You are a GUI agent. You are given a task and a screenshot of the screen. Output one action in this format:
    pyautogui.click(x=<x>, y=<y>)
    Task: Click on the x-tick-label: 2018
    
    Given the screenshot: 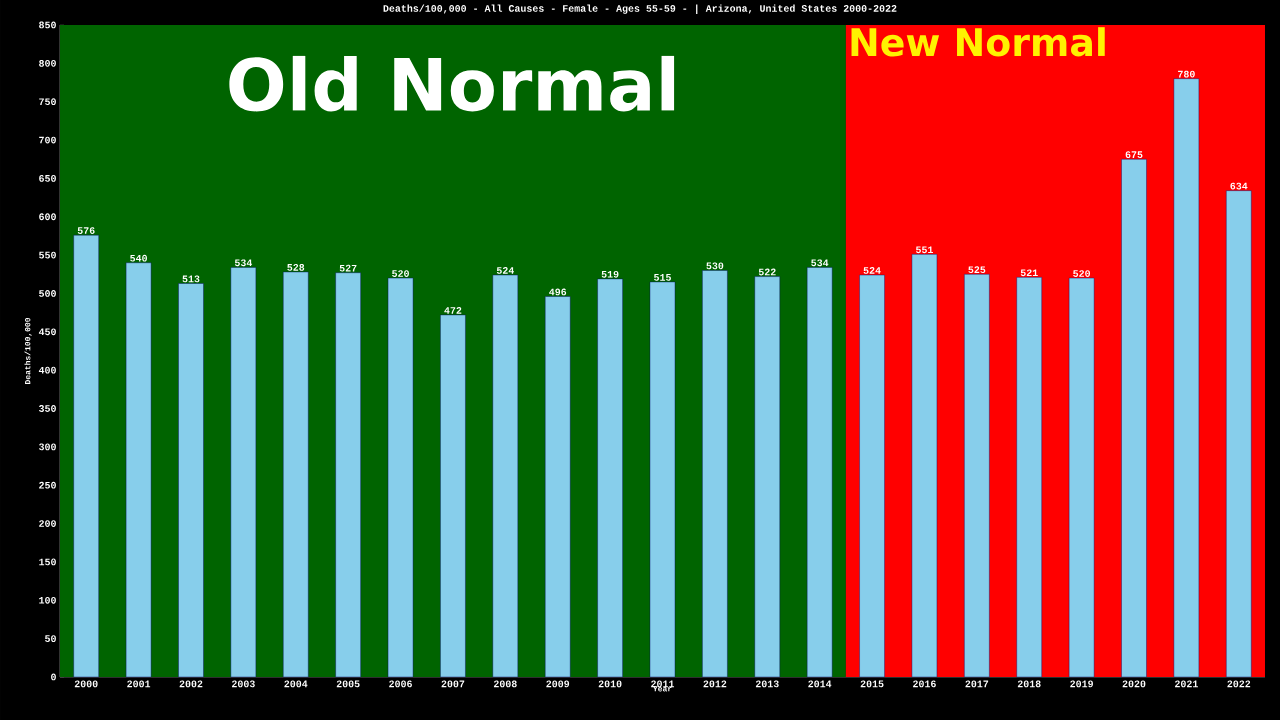 What is the action you would take?
    pyautogui.click(x=1029, y=684)
    